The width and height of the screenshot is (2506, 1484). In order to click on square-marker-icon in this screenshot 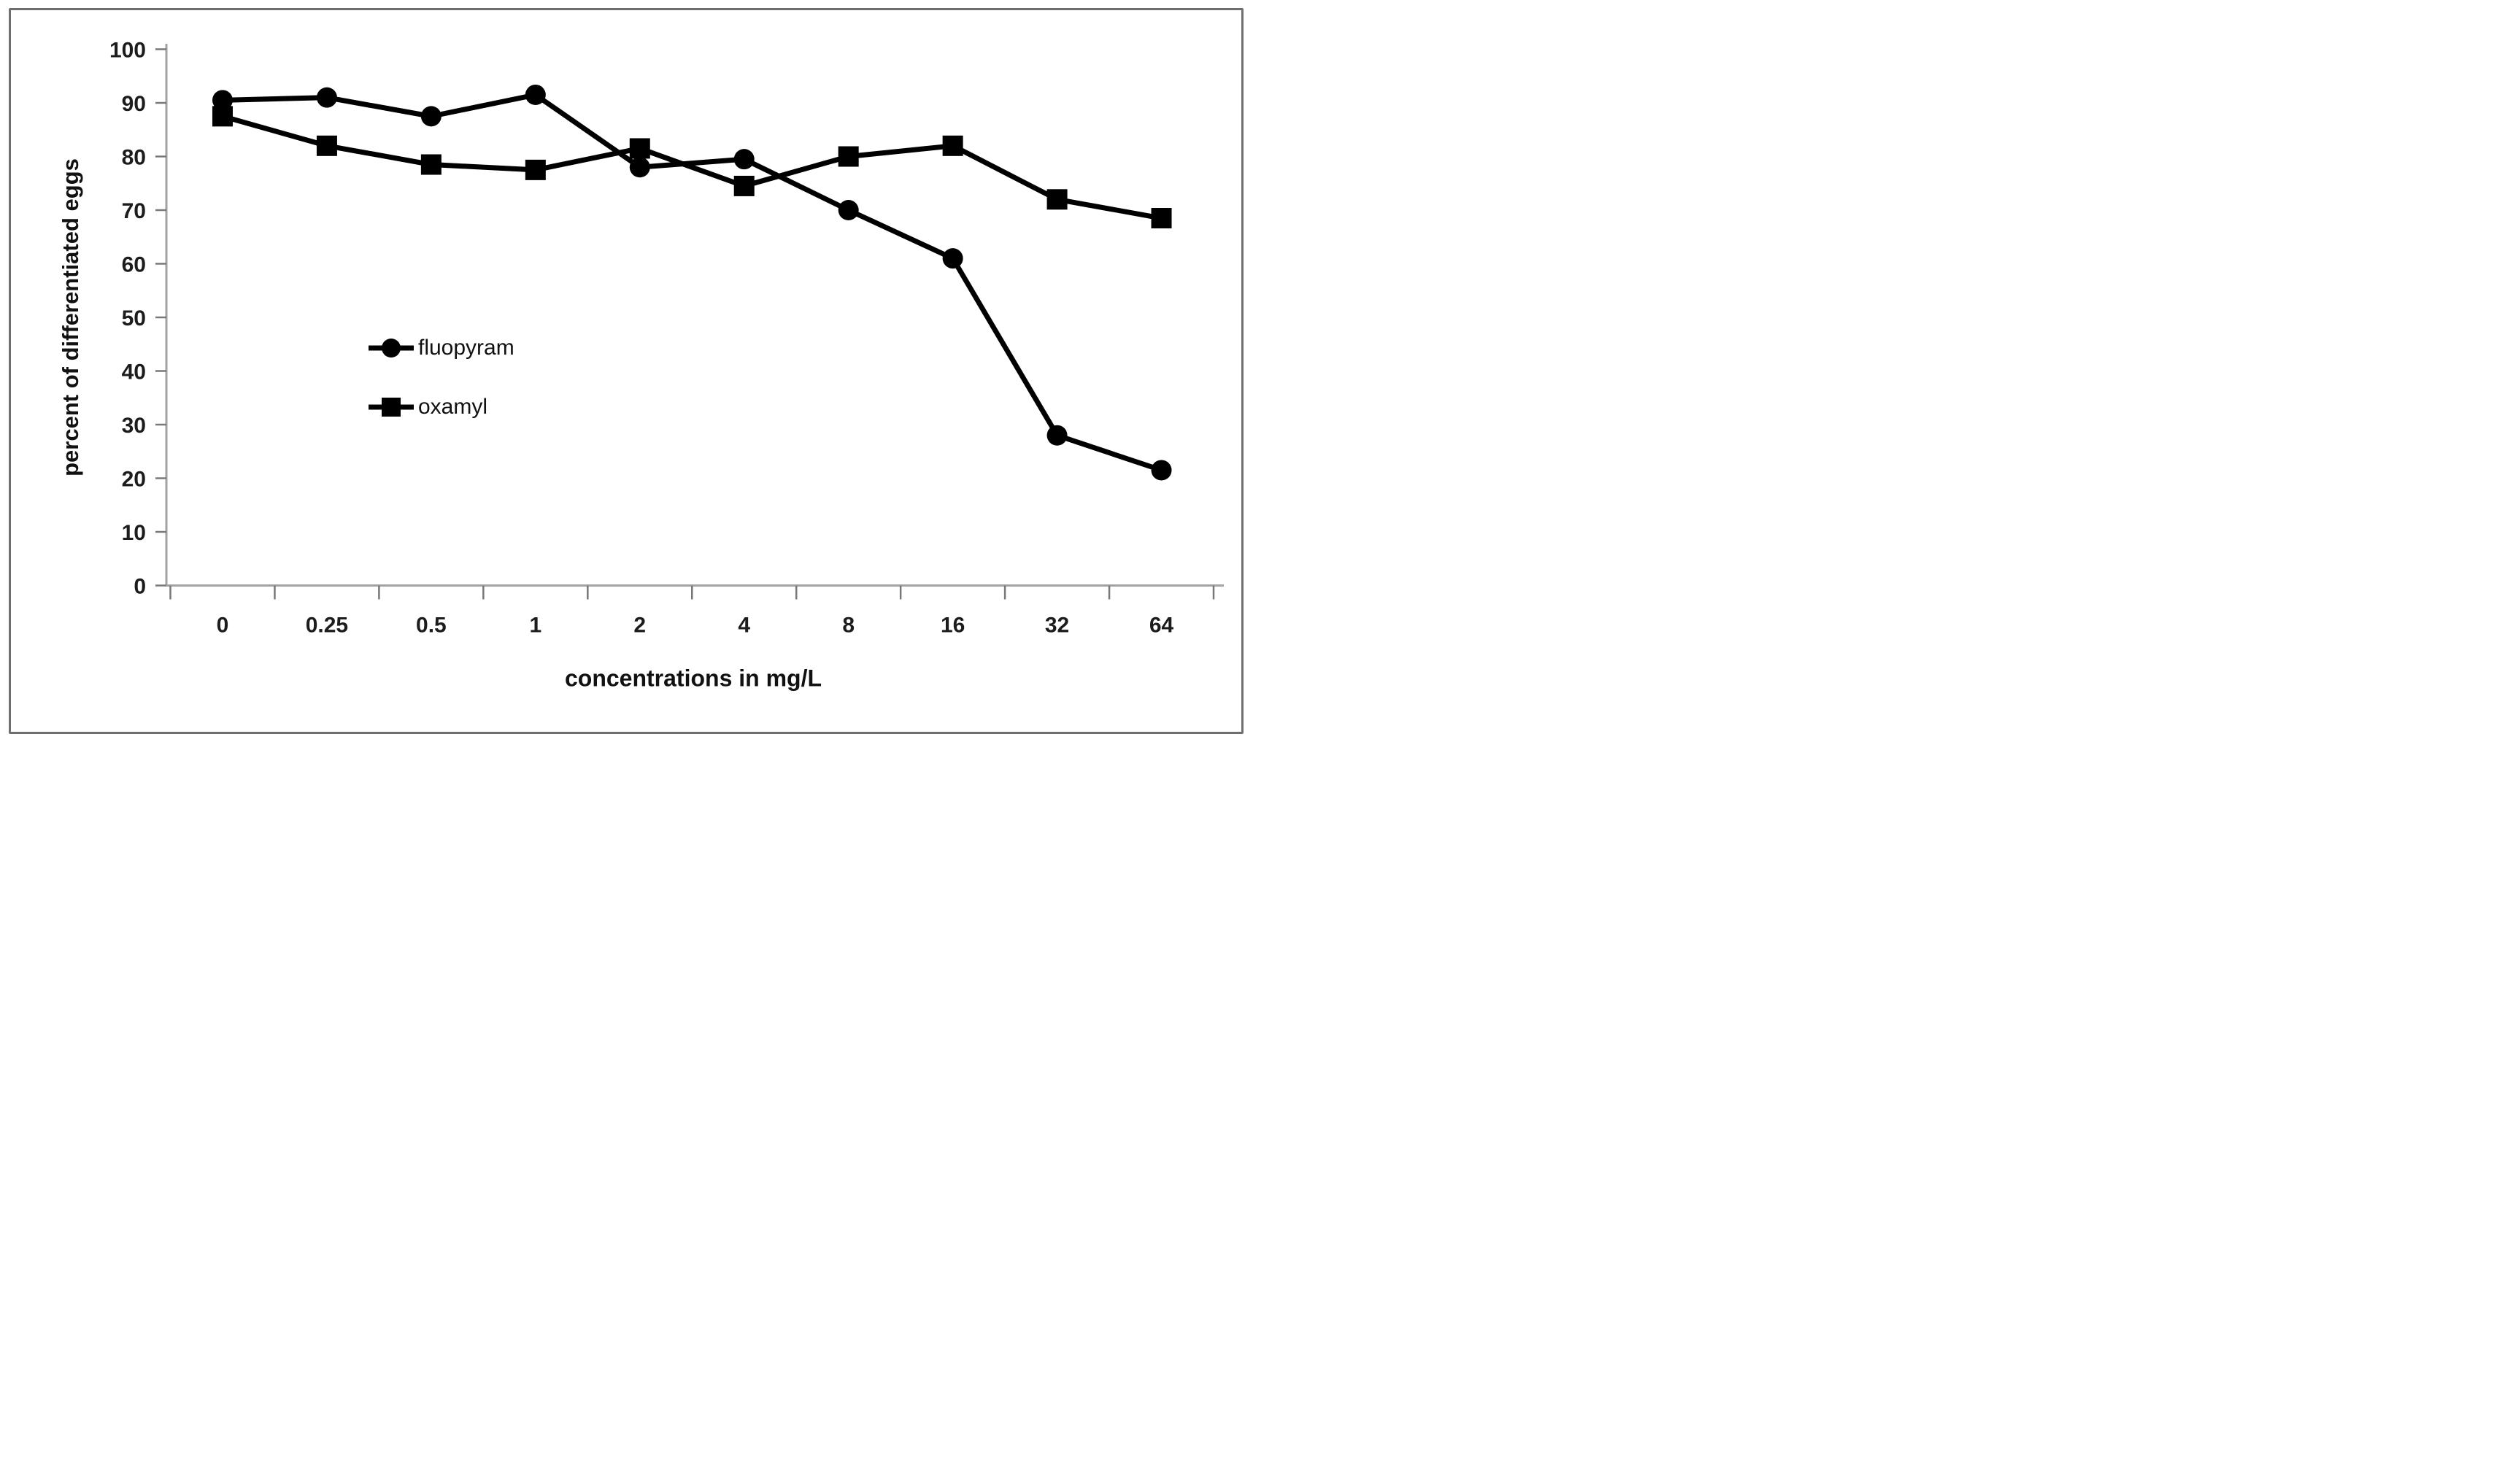, I will do `click(391, 407)`.